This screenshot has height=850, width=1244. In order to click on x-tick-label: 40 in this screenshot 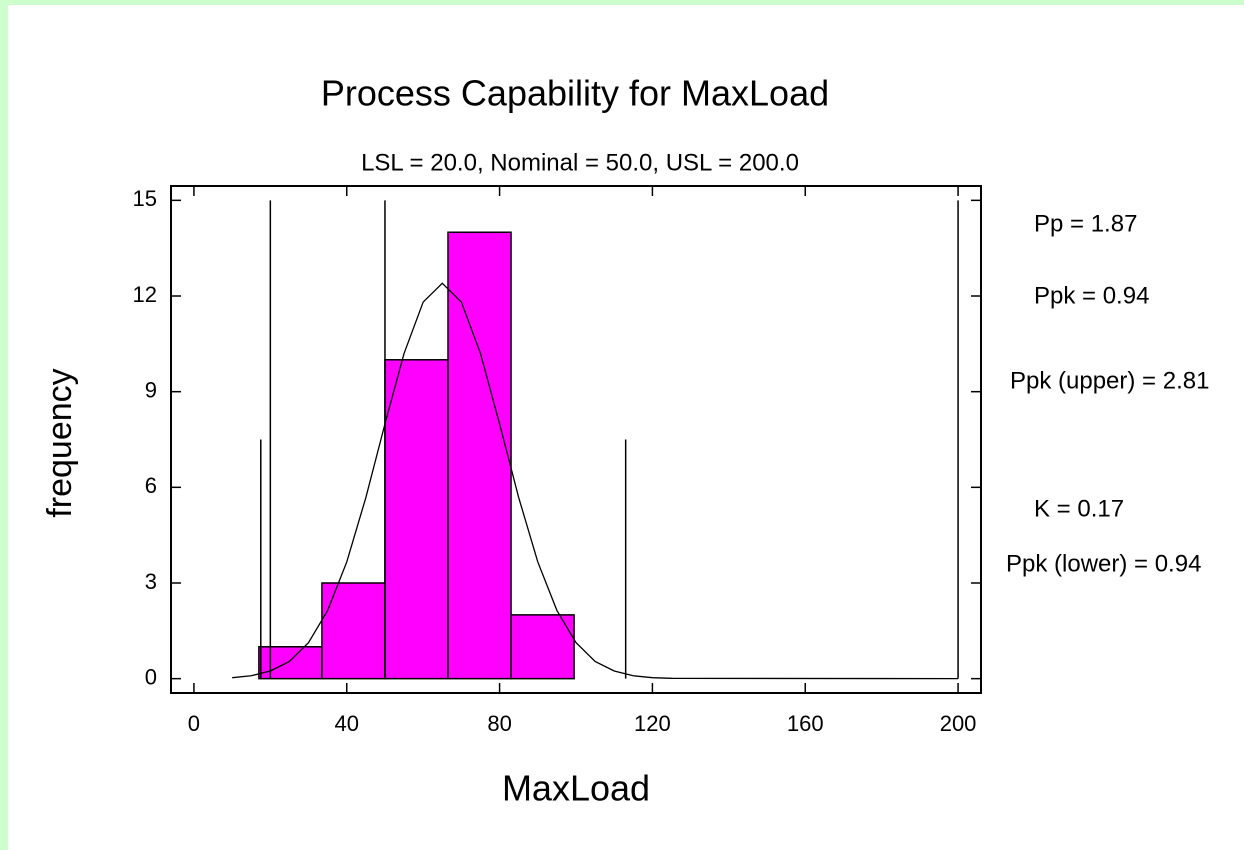, I will do `click(347, 723)`.